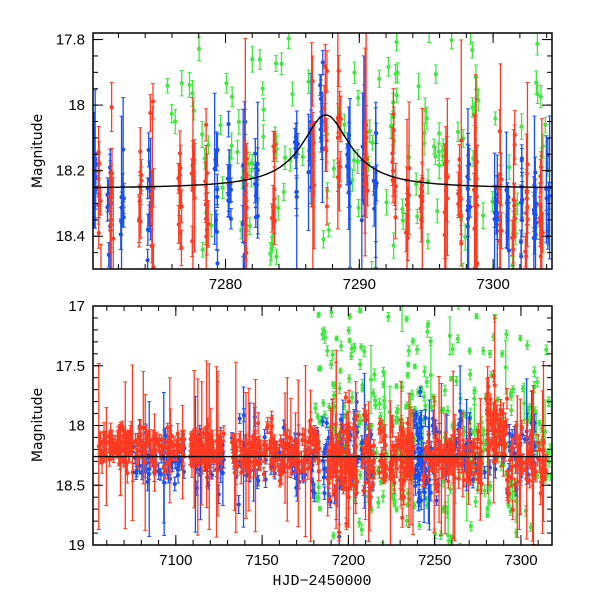 The height and width of the screenshot is (600, 600). I want to click on x-axis-title: HJD−2450000, so click(321, 581).